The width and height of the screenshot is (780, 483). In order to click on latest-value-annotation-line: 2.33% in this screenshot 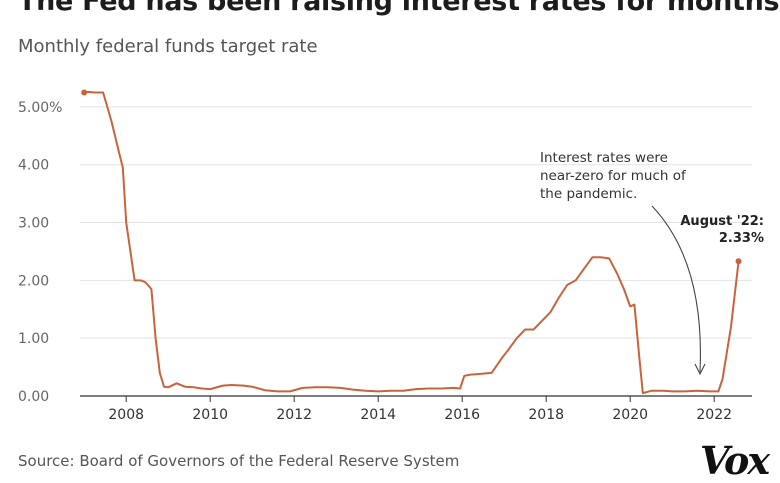, I will do `click(741, 238)`.